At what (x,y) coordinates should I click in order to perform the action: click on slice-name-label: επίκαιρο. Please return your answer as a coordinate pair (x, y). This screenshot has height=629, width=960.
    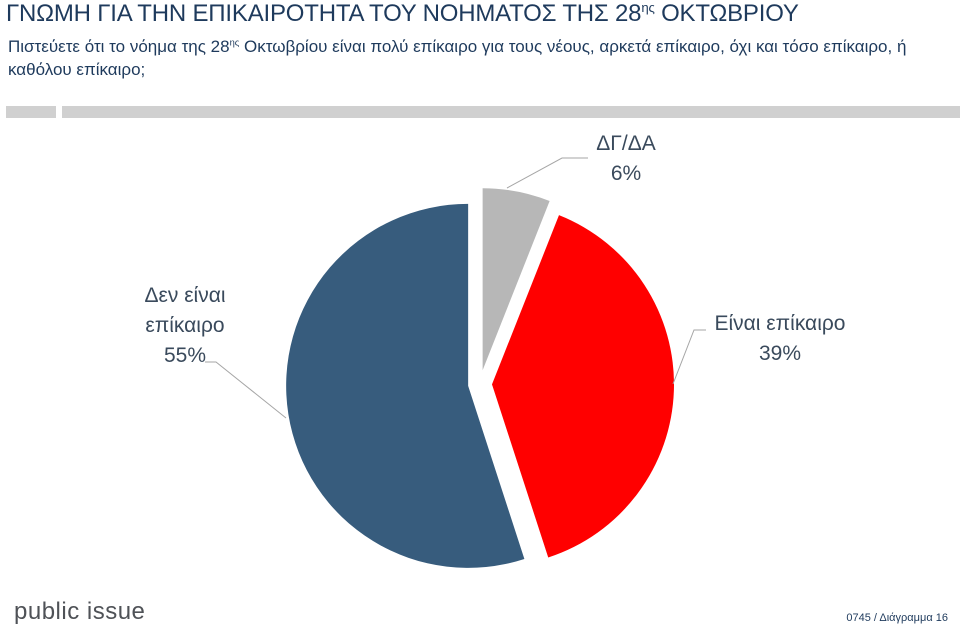
    Looking at the image, I should click on (184, 325).